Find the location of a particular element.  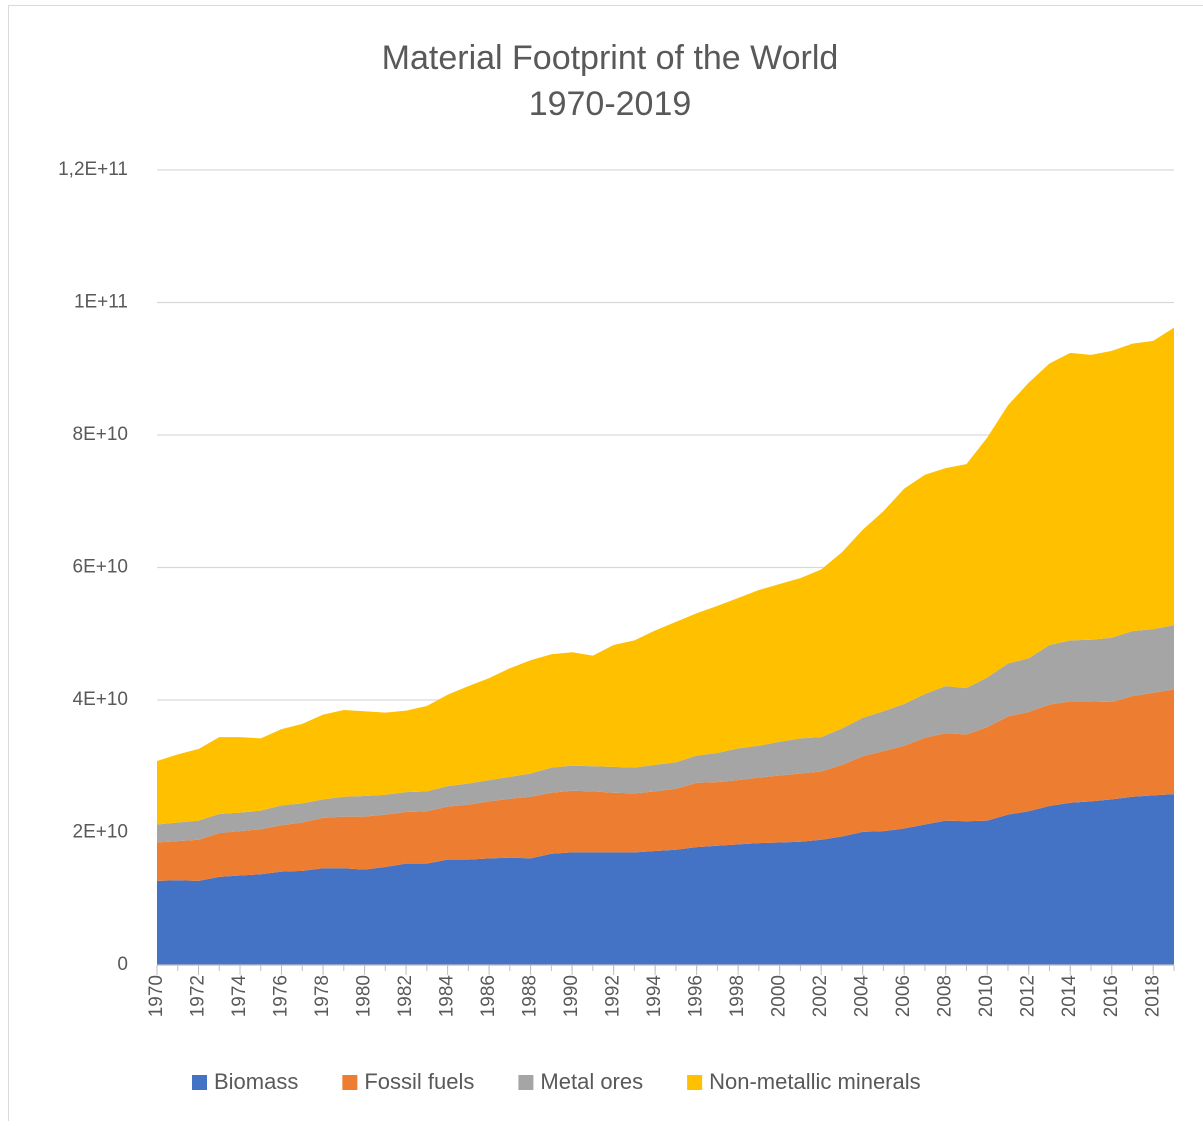

x-tick-label: 1988 is located at coordinates (530, 996).